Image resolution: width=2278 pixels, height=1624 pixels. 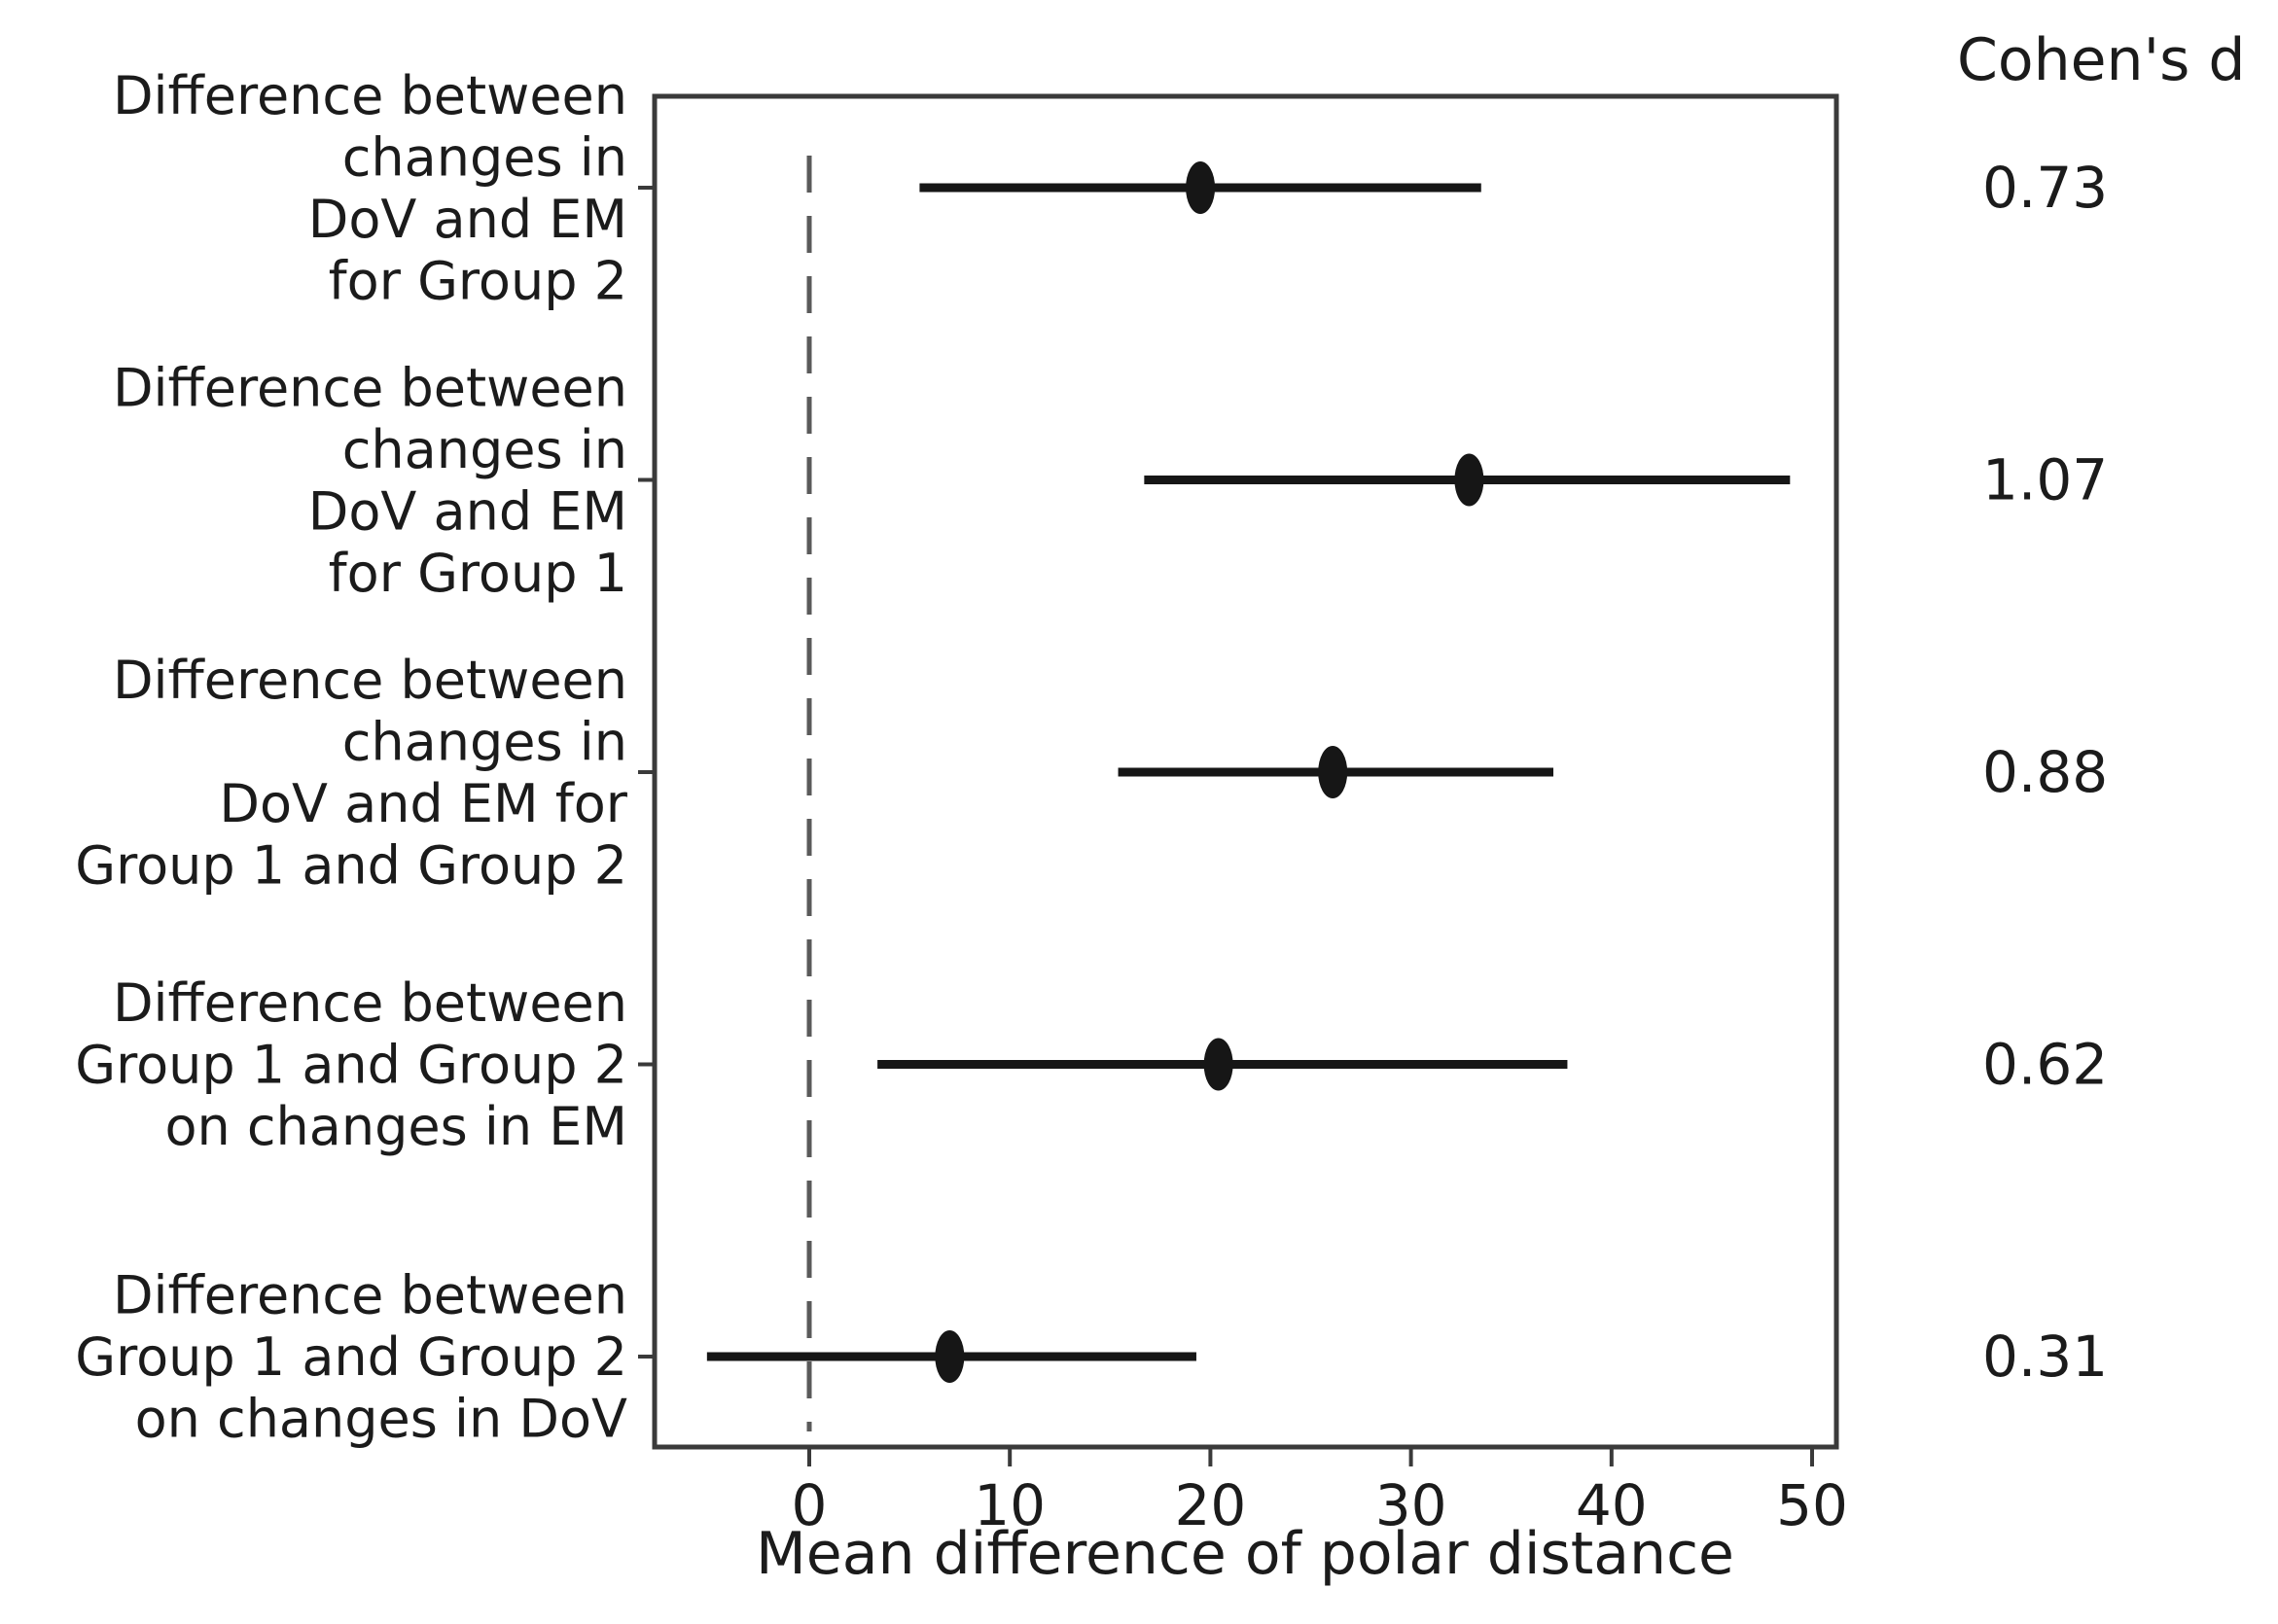 What do you see at coordinates (2045, 772) in the screenshot?
I see `cohens-d-value: 0.88` at bounding box center [2045, 772].